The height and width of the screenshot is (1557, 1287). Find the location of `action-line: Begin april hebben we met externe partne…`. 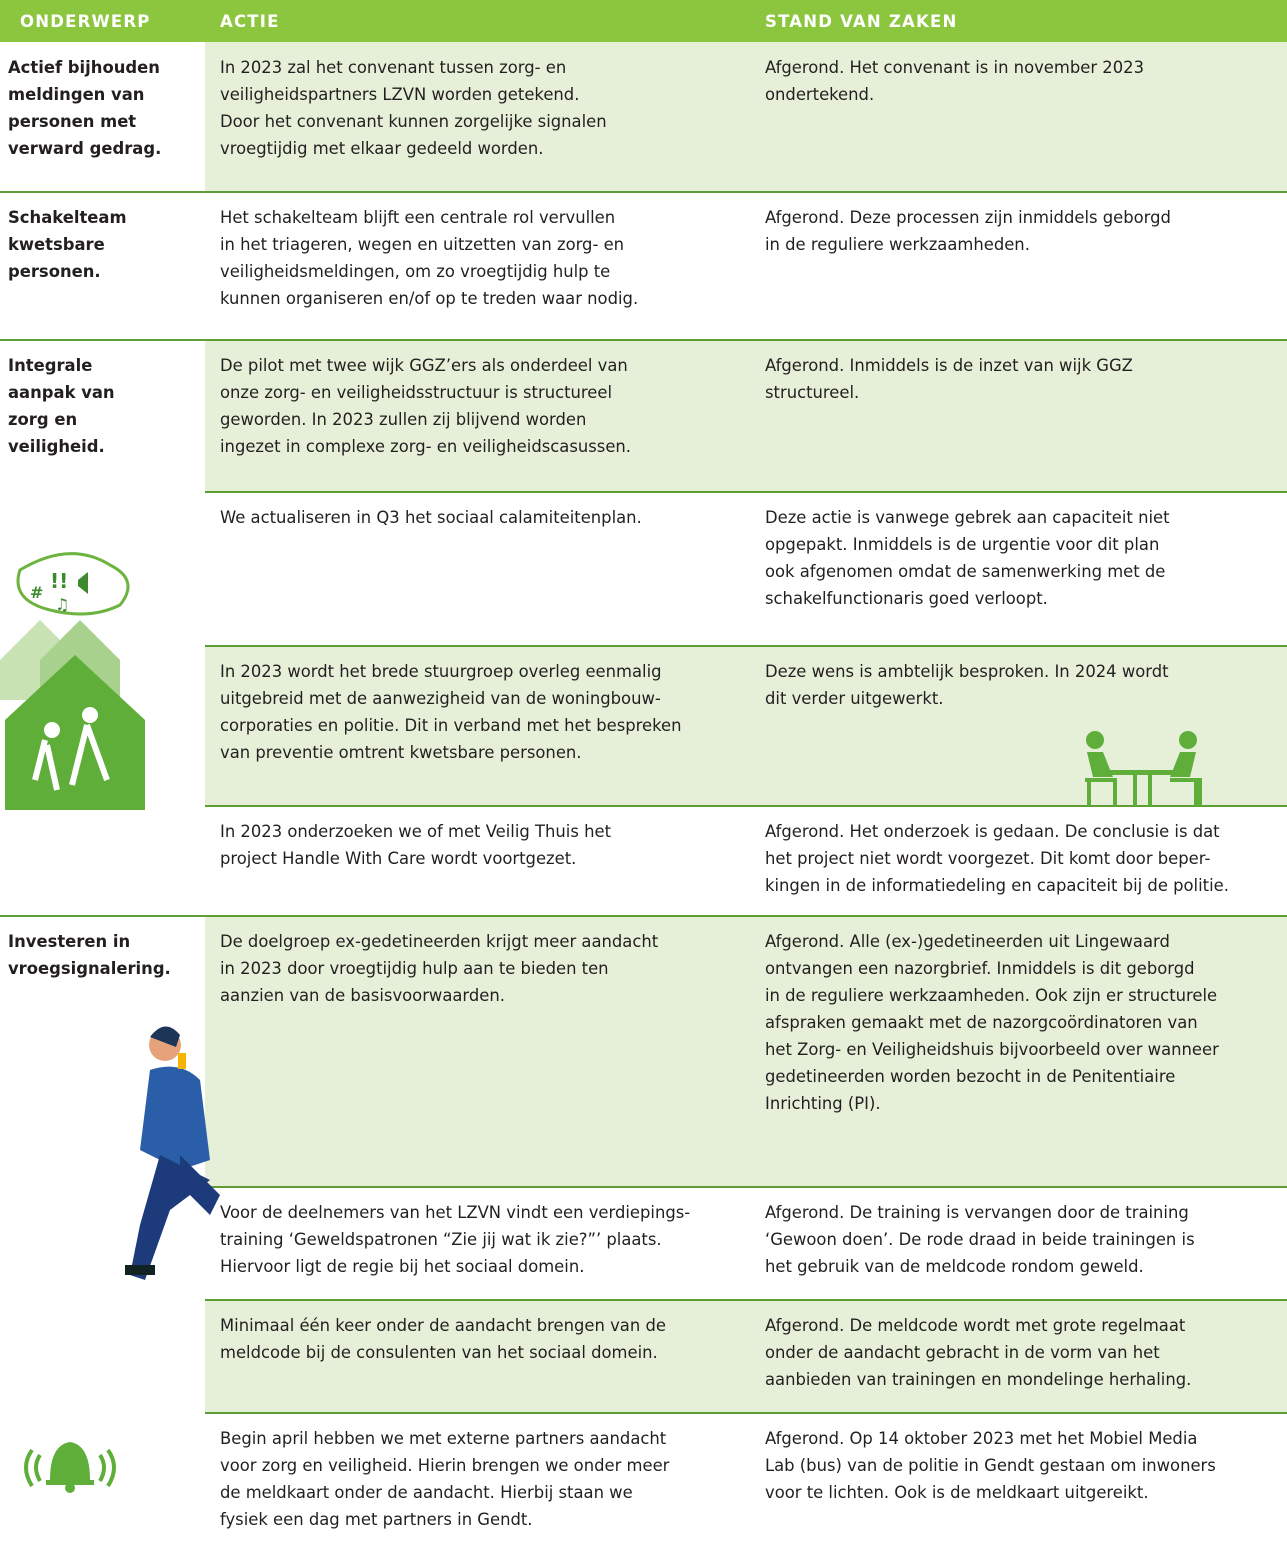

action-line: Begin april hebben we met externe partne… is located at coordinates (443, 1438).